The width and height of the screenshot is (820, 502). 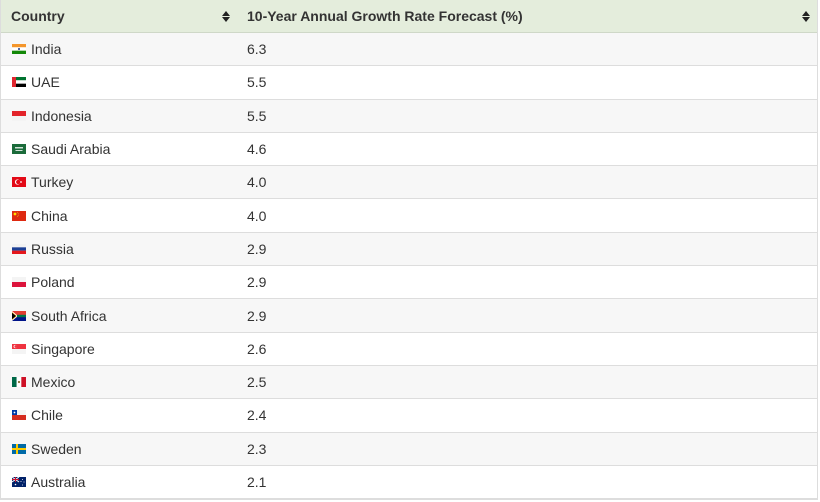 What do you see at coordinates (45, 82) in the screenshot?
I see `country-name: UAE` at bounding box center [45, 82].